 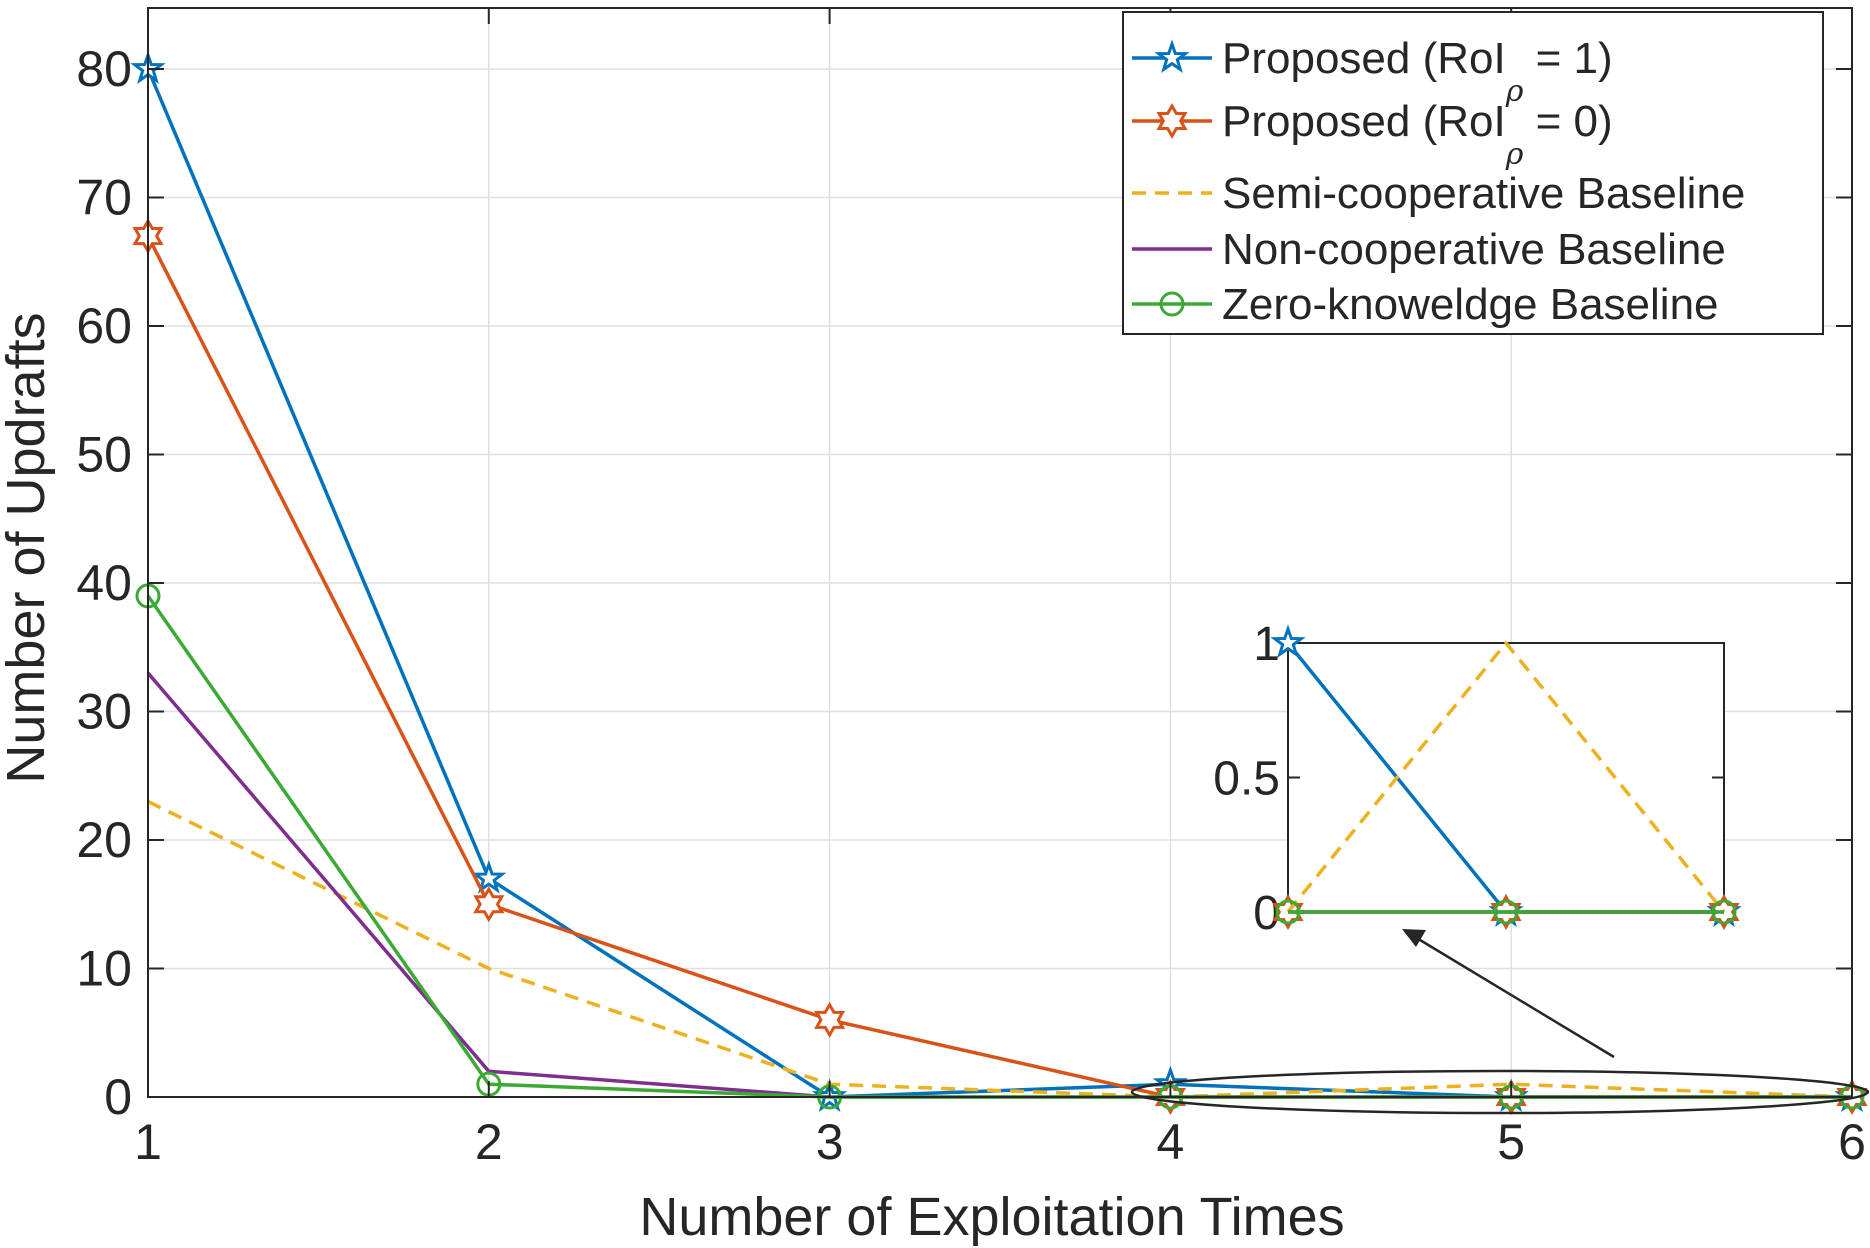 What do you see at coordinates (1500, 1092) in the screenshot?
I see `zoom-ellipse` at bounding box center [1500, 1092].